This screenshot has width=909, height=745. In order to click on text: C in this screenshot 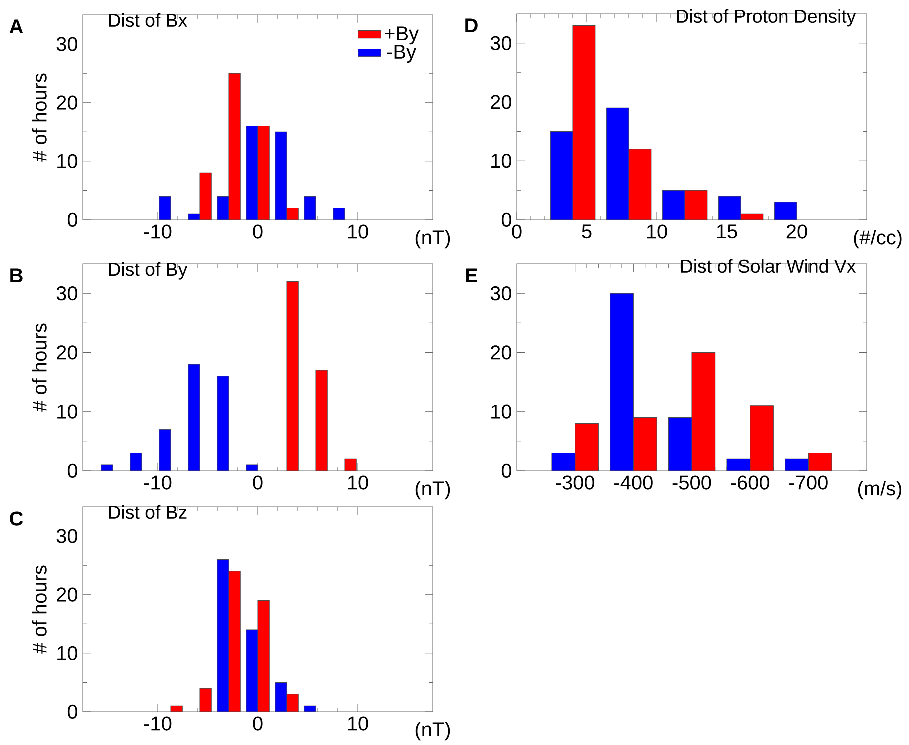, I will do `click(17, 519)`.